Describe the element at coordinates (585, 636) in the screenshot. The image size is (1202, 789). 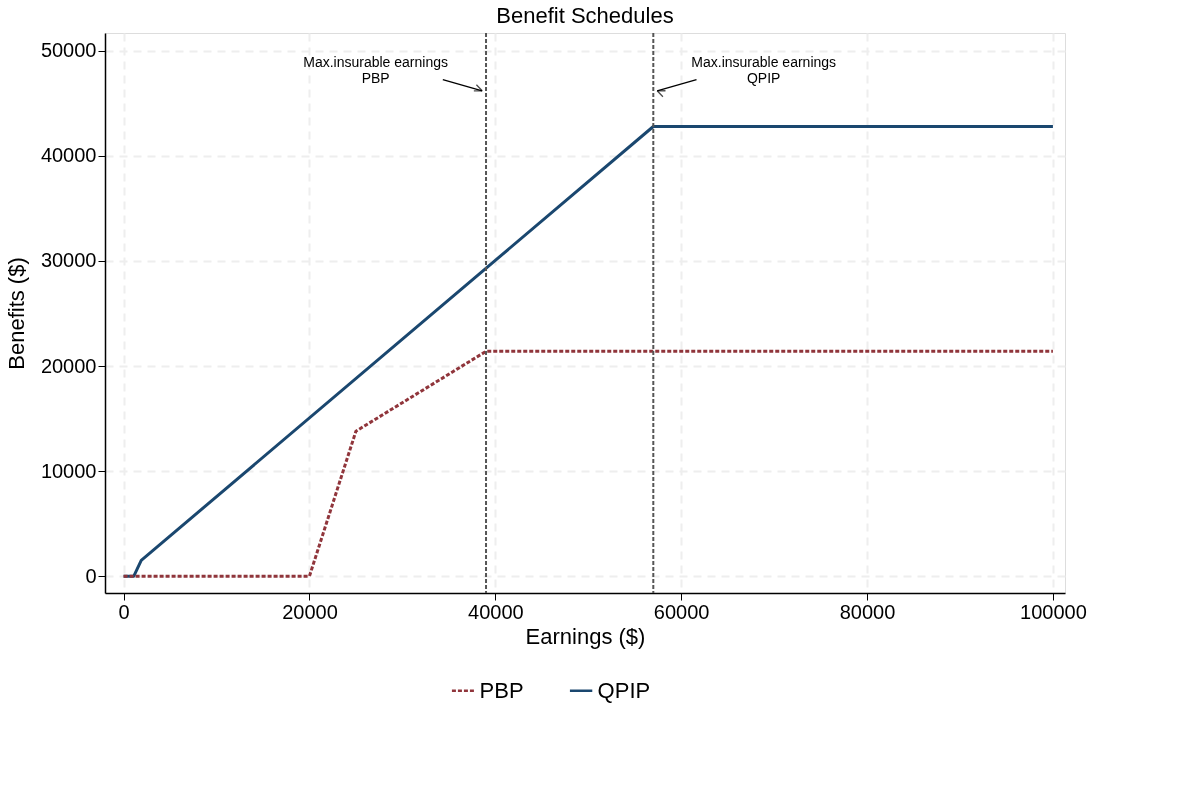
I see `x-axis-title: Earnings ($)` at that location.